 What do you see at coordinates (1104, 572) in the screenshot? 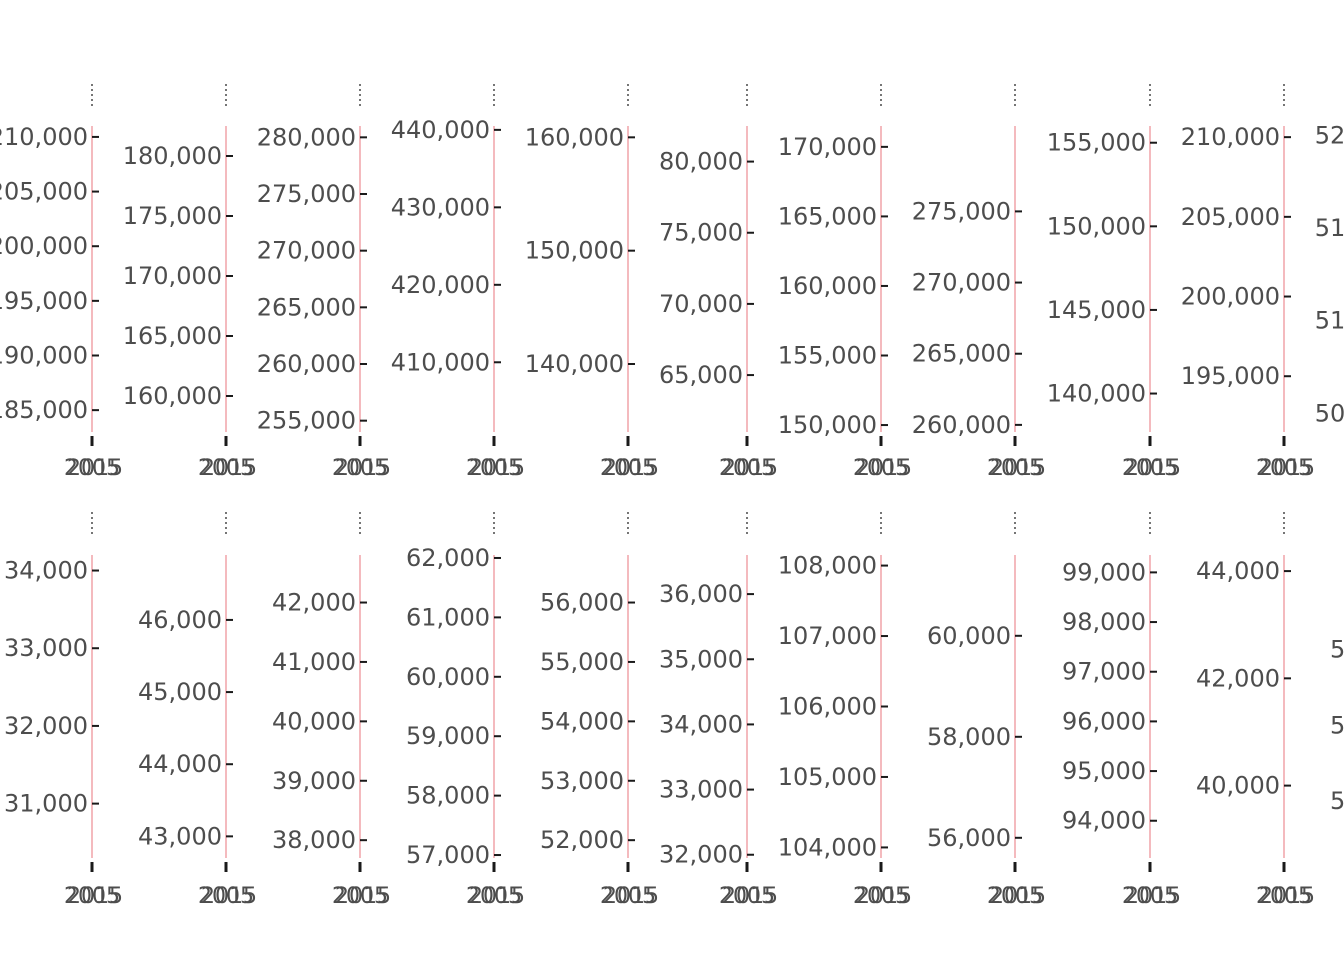
I see `y-tick-label: 99,000` at bounding box center [1104, 572].